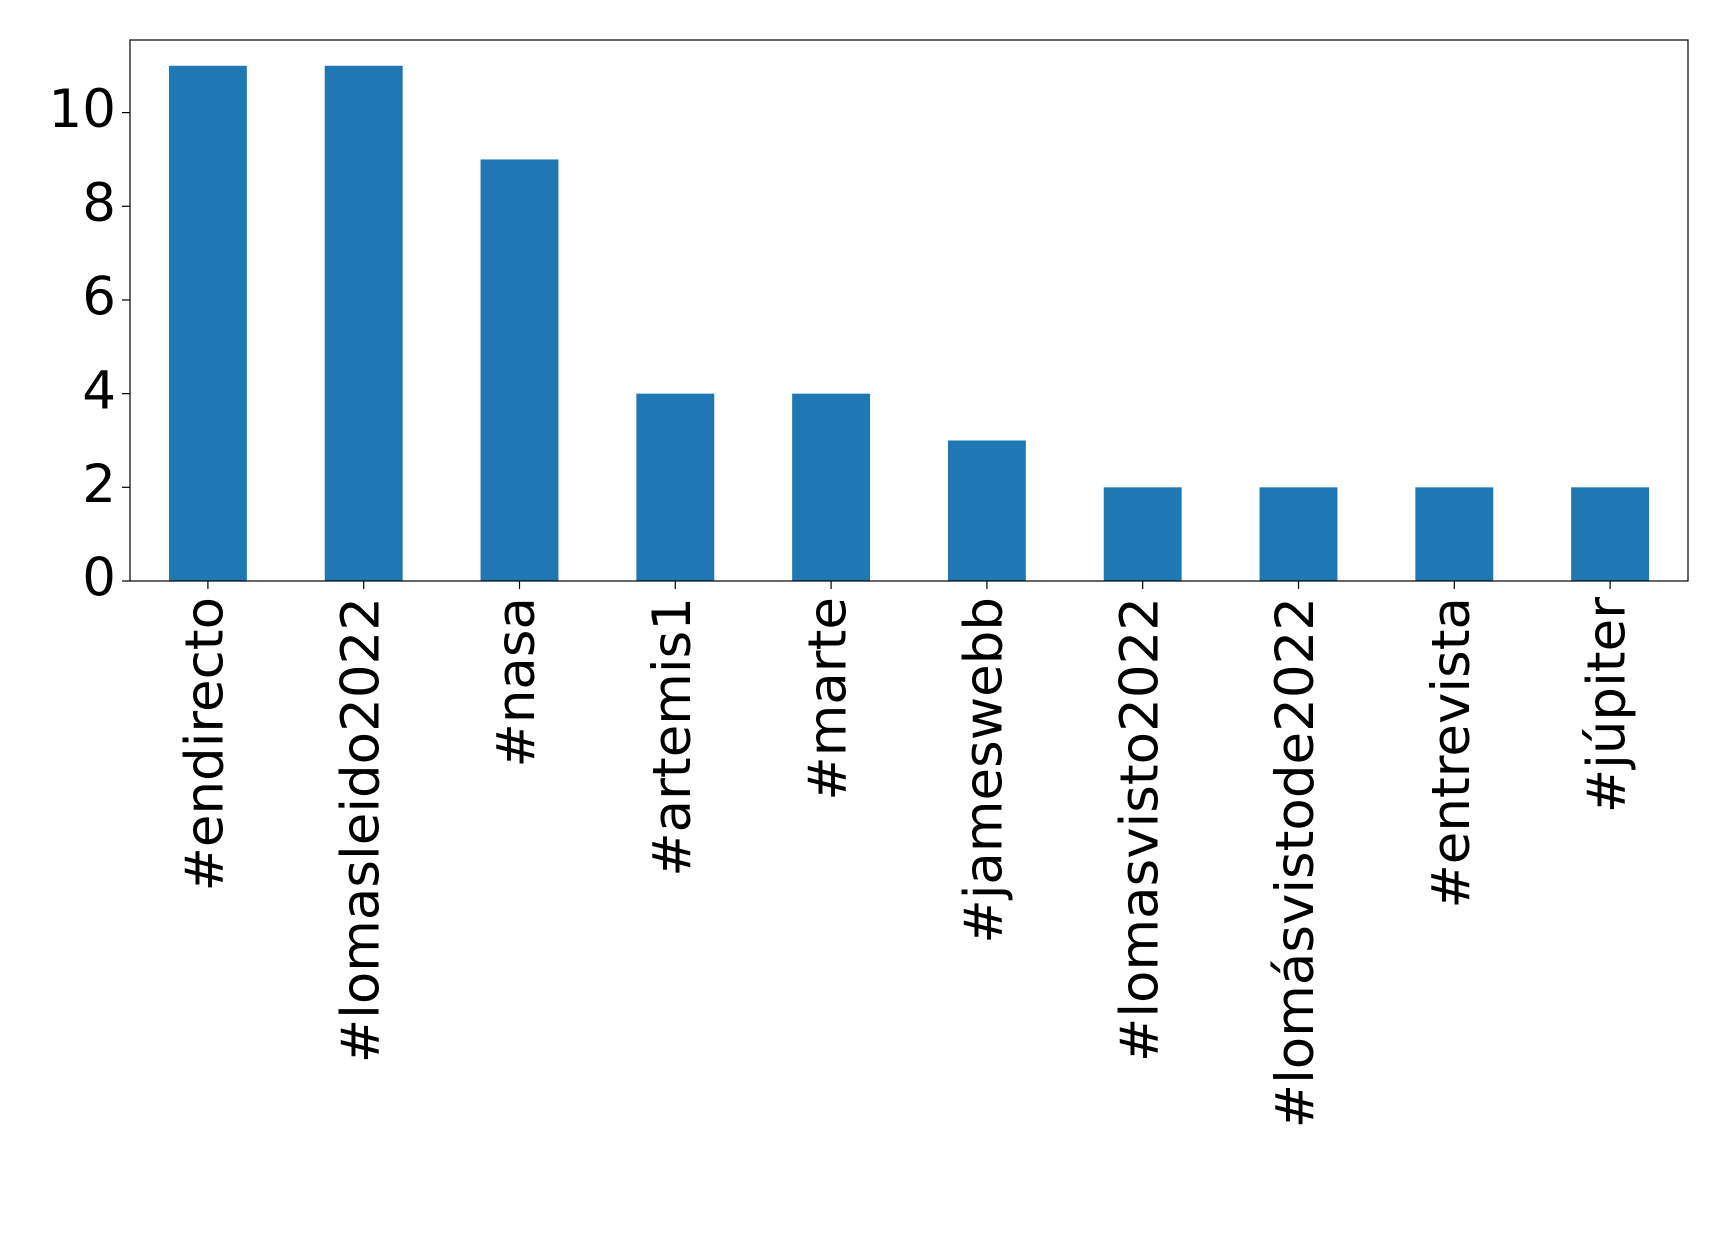 This screenshot has height=1254, width=1719. Describe the element at coordinates (99, 390) in the screenshot. I see `y-tick-label: 4` at that location.